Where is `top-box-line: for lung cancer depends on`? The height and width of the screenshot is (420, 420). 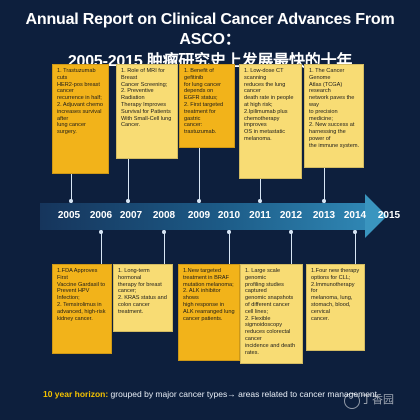
top-box-line: for lung cancer depends on is located at coordinates (203, 88).